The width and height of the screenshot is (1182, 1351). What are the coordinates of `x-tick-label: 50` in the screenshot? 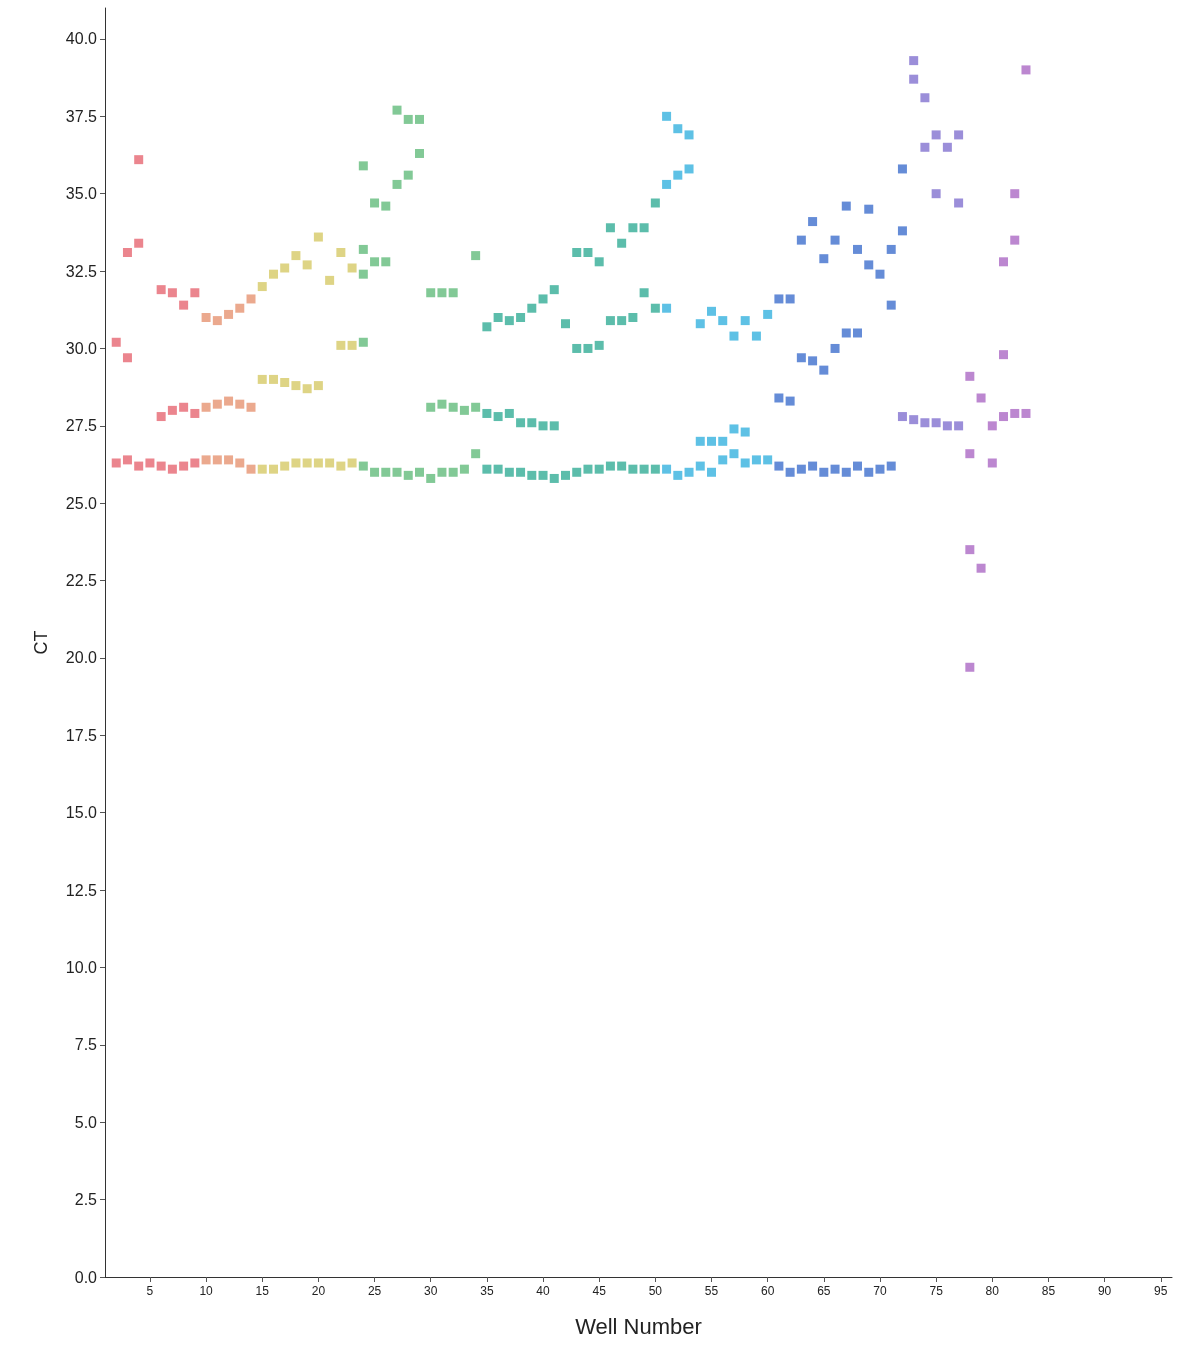 It's located at (655, 1291).